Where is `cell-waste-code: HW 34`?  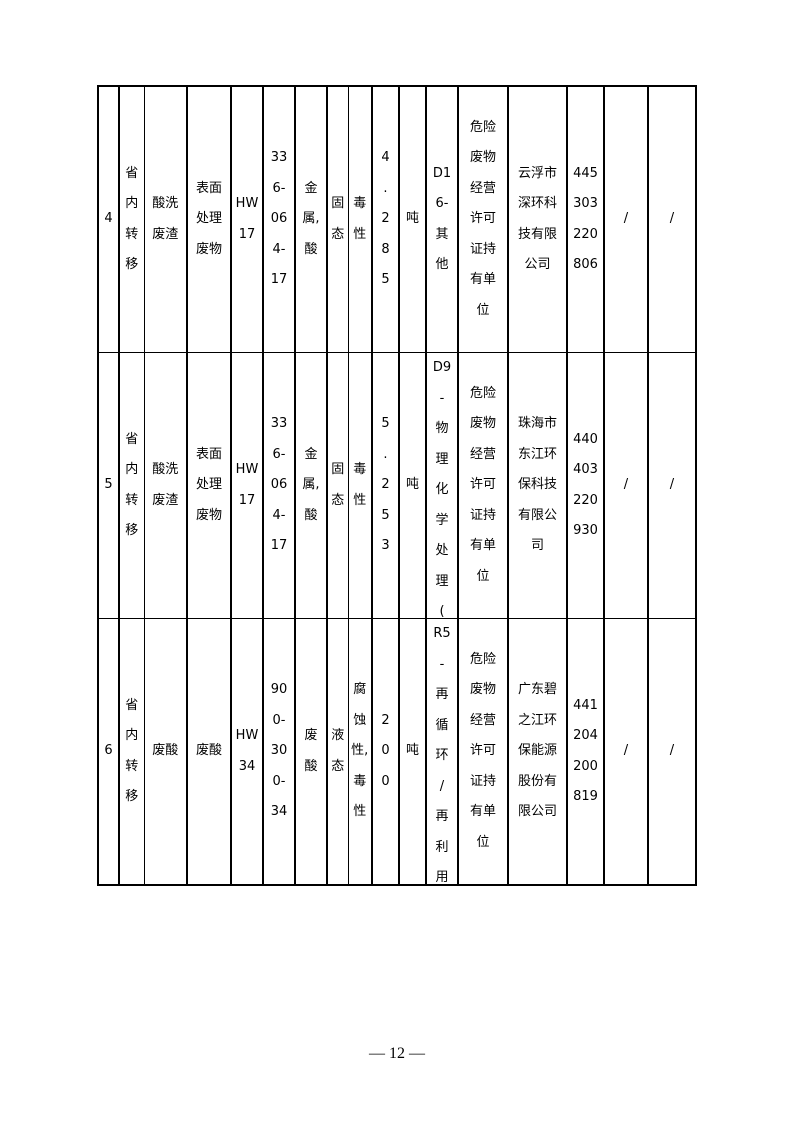
cell-waste-code: HW 34 is located at coordinates (247, 752).